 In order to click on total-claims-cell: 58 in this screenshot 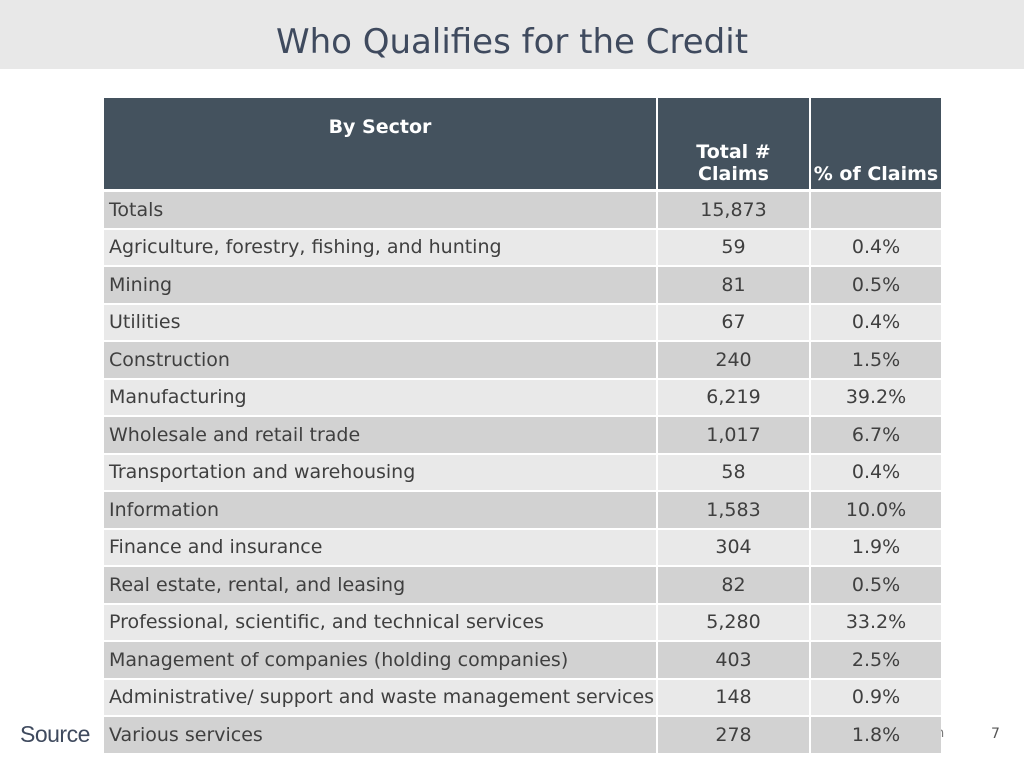, I will do `click(734, 472)`.